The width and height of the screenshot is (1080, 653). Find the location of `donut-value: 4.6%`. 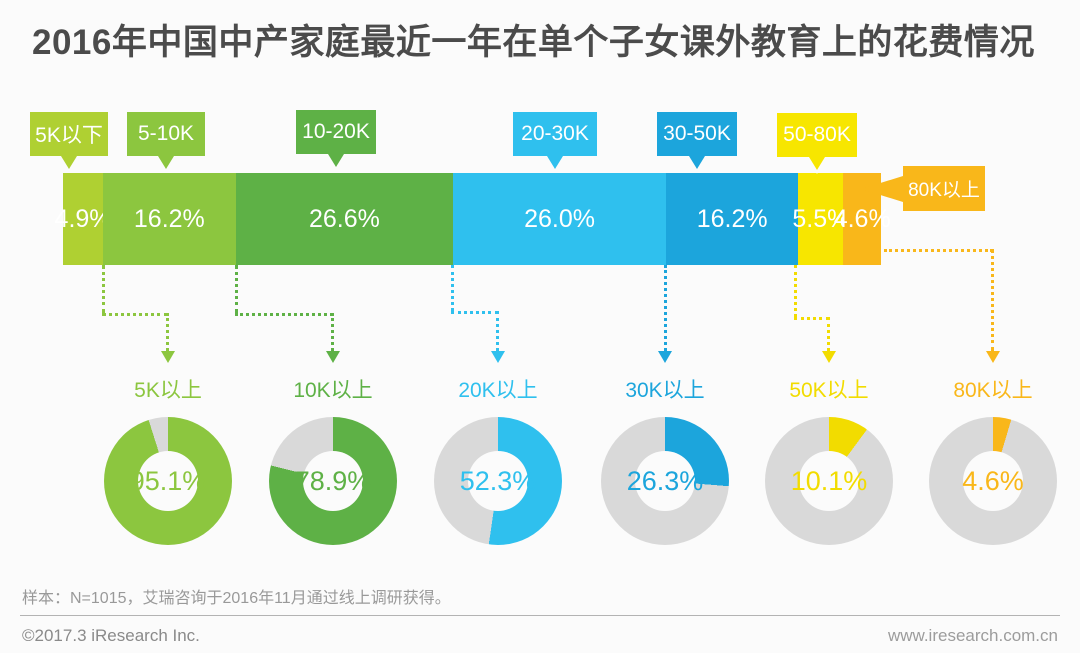

donut-value: 4.6% is located at coordinates (993, 480).